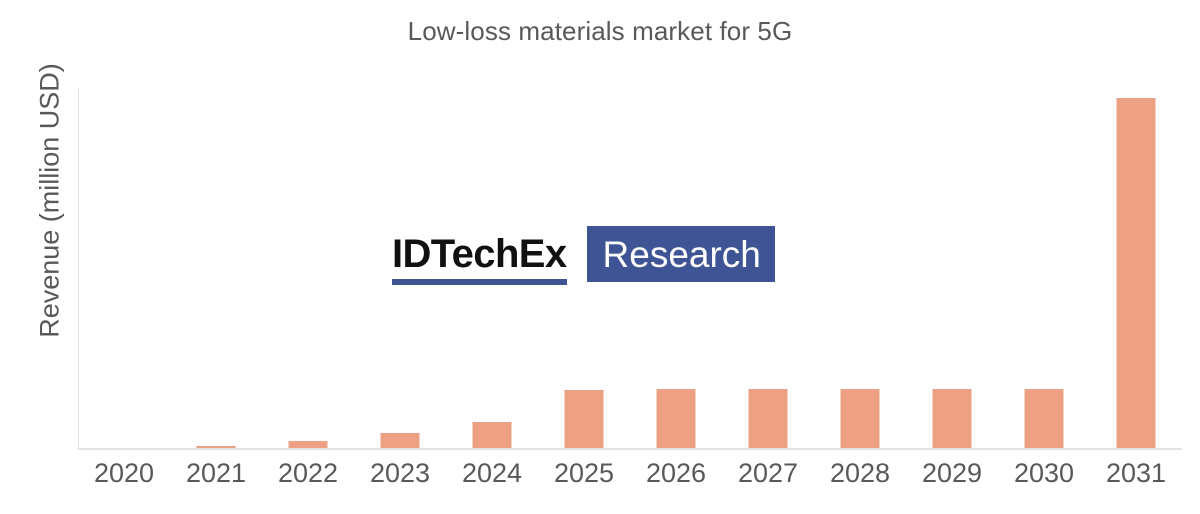 The image size is (1200, 514). Describe the element at coordinates (308, 268) in the screenshot. I see `bar-slot-2022` at that location.